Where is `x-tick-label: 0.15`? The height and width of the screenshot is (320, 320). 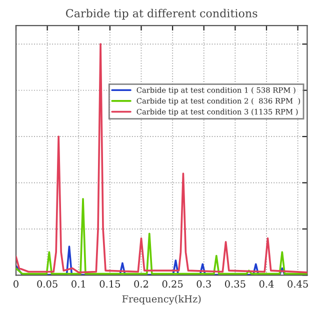 x-tick-label: 0.15 is located at coordinates (110, 284).